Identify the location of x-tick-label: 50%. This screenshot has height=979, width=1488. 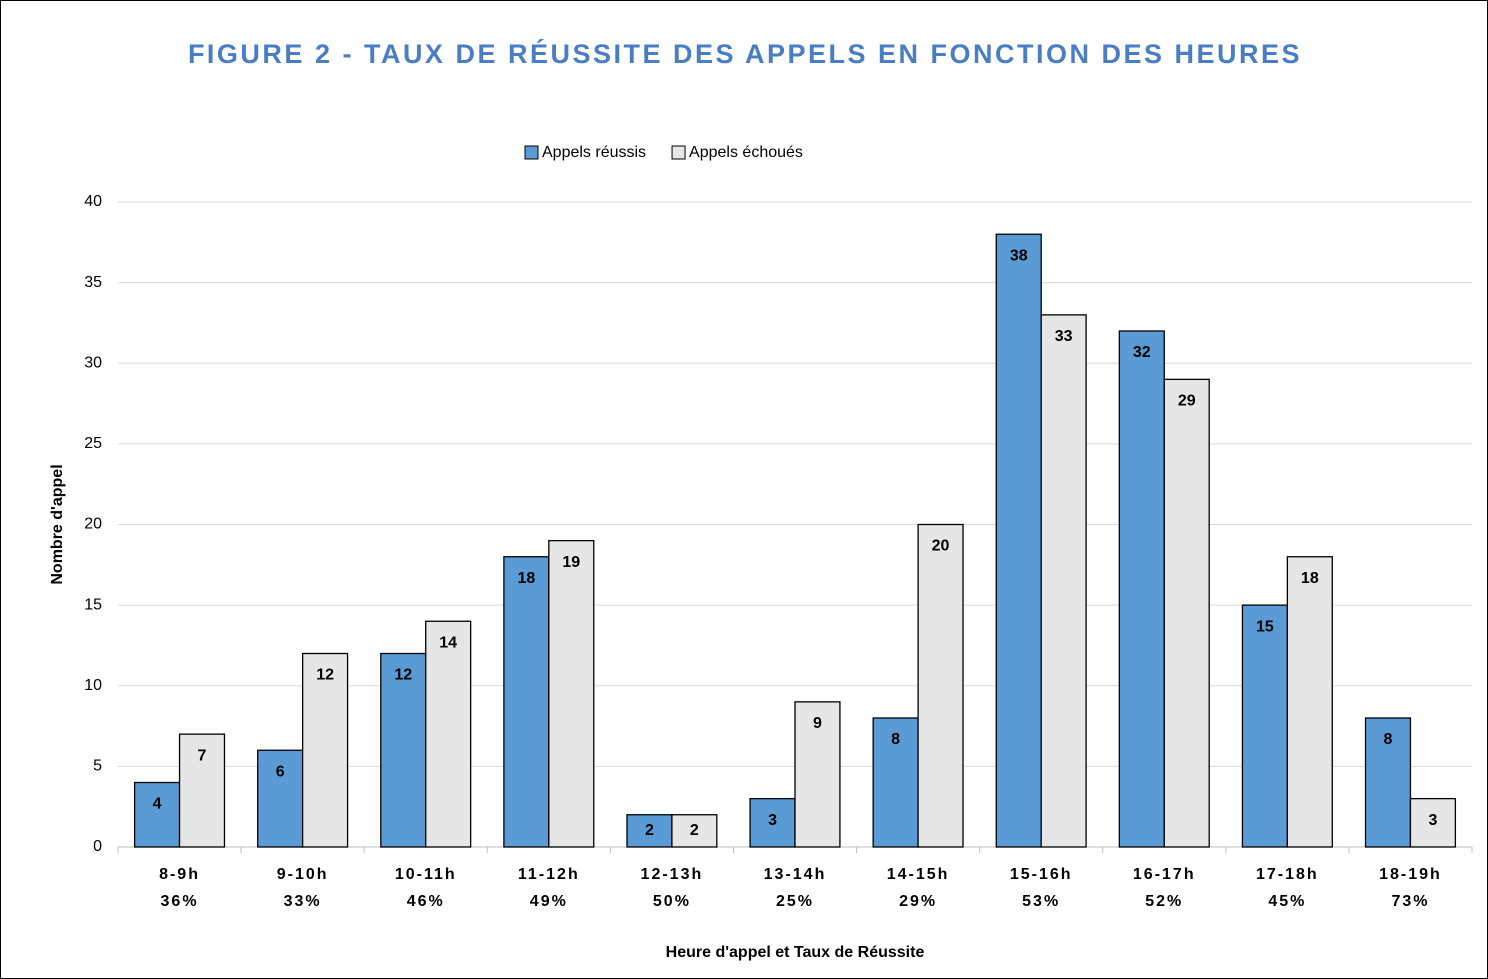
(672, 901).